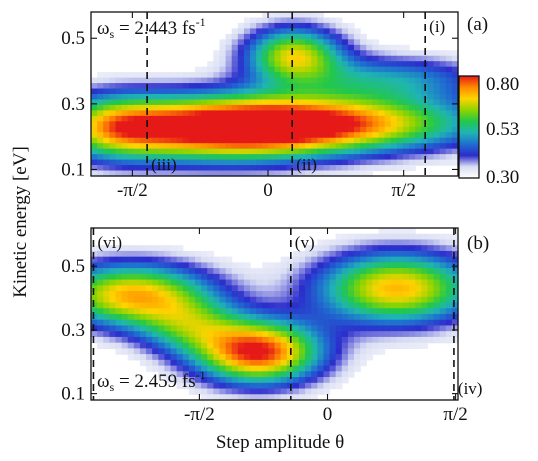 The image size is (538, 461). What do you see at coordinates (455, 414) in the screenshot?
I see `x-tick-label: π/2` at bounding box center [455, 414].